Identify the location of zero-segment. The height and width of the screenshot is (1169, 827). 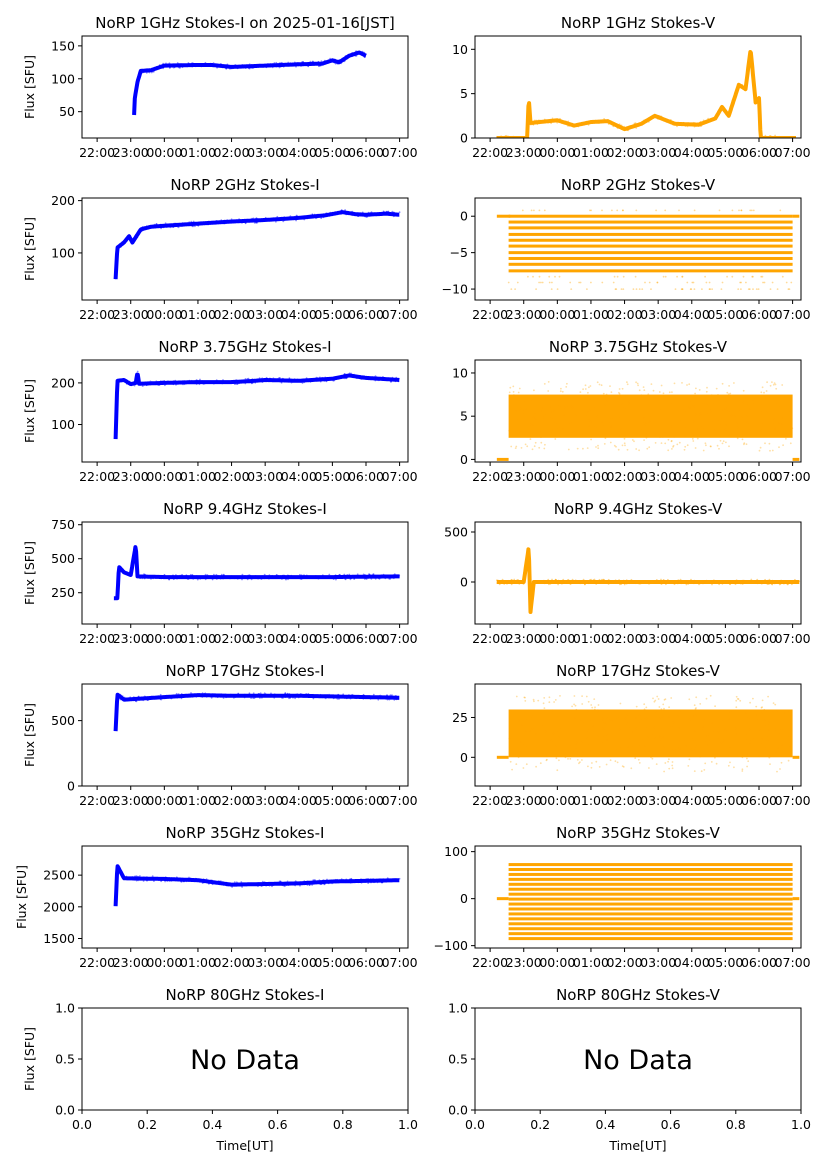
(502, 459).